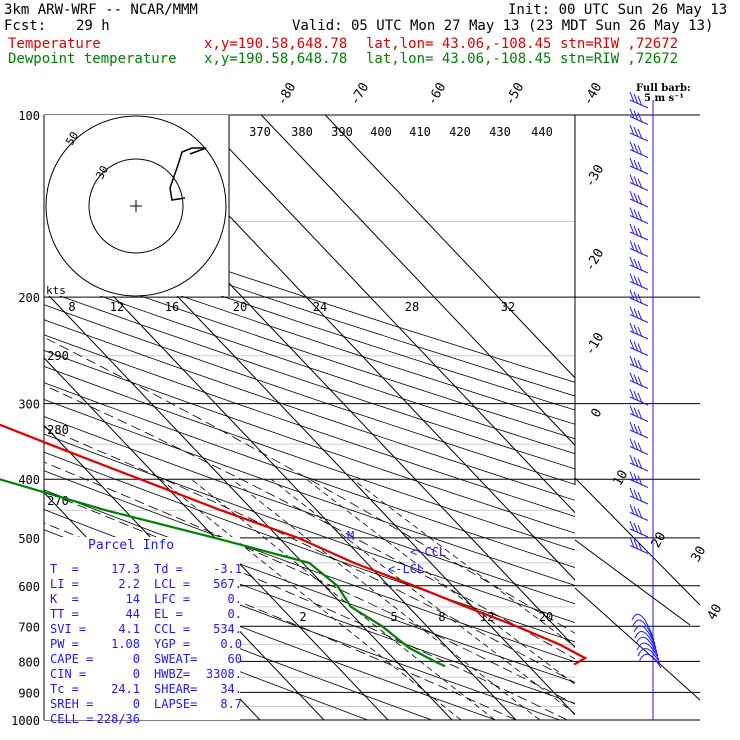 The height and width of the screenshot is (740, 740). I want to click on isotherm-label: -30, so click(595, 176).